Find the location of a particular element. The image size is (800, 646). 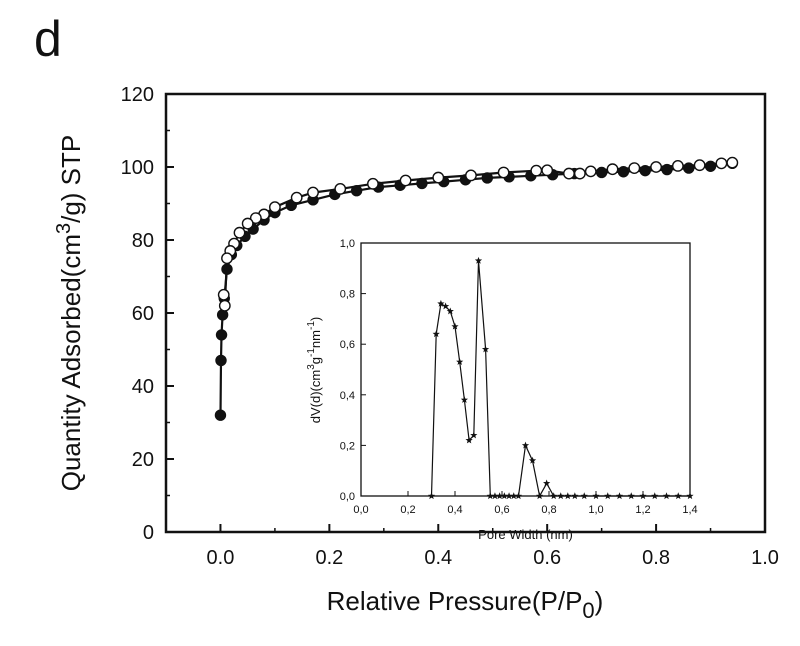

main-x-tick-label: 1.0 is located at coordinates (765, 558).